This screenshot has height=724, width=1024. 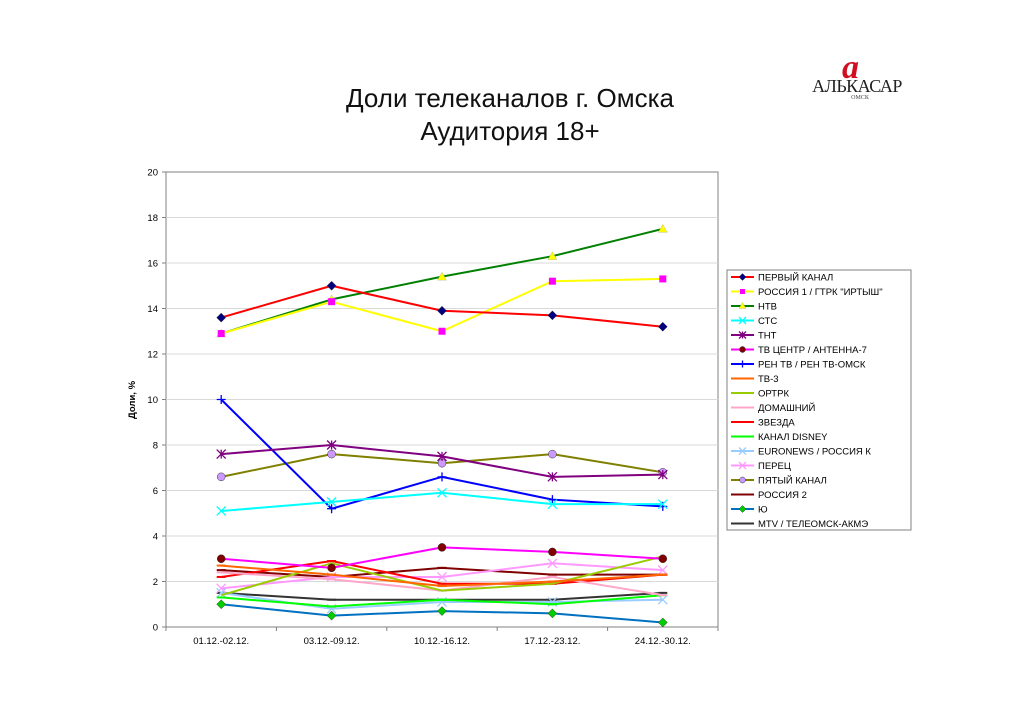 What do you see at coordinates (773, 394) in the screenshot?
I see `legend-label: ОРТРК` at bounding box center [773, 394].